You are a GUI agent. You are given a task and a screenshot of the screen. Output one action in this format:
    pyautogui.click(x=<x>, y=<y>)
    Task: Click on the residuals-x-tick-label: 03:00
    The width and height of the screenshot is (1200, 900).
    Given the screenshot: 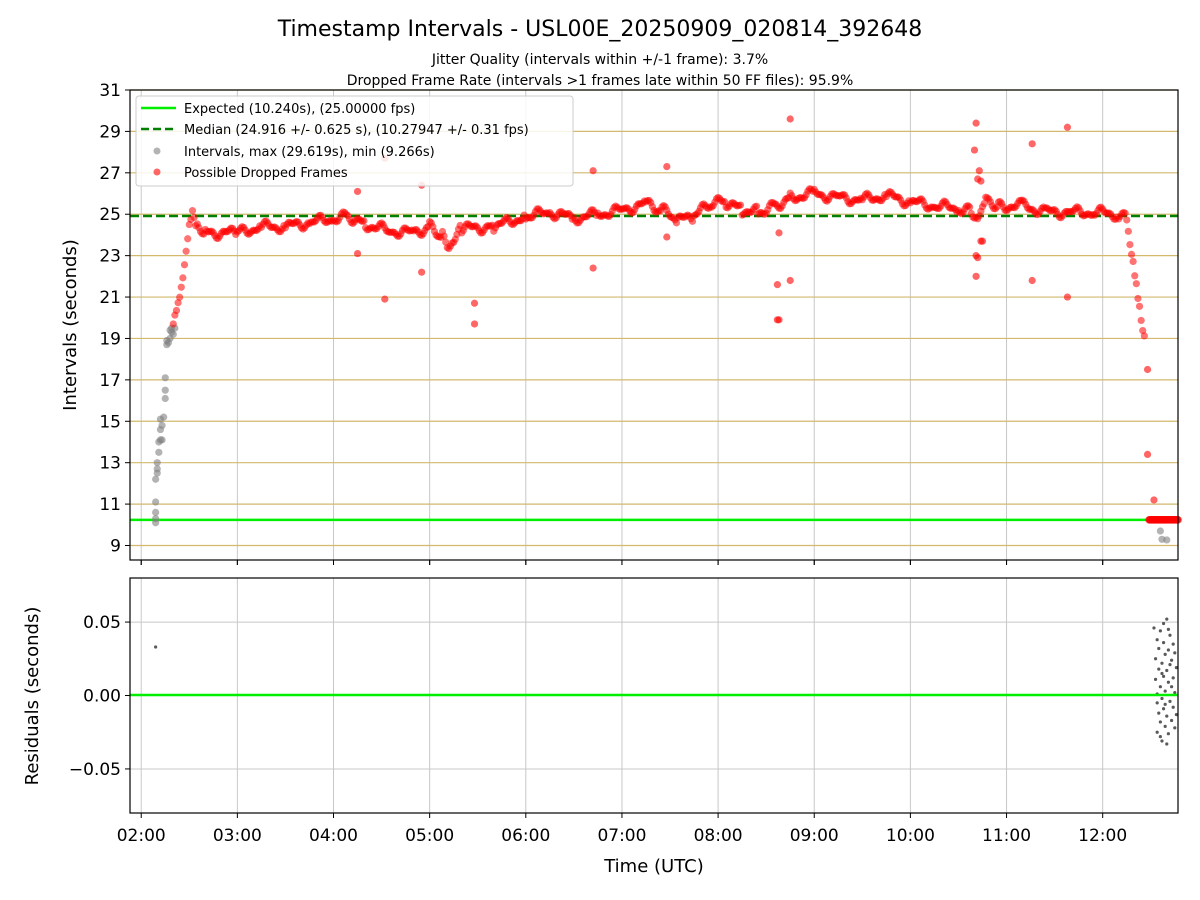 What is the action you would take?
    pyautogui.click(x=237, y=836)
    